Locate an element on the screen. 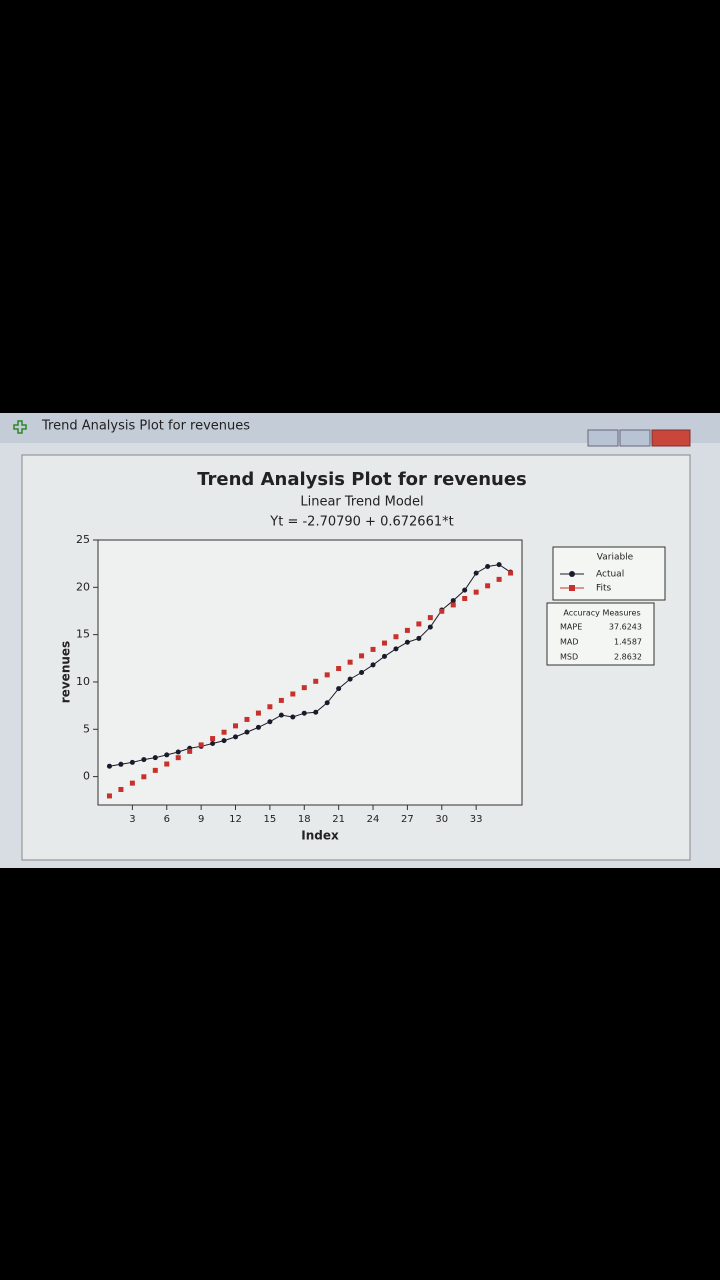 The height and width of the screenshot is (1280, 720). y-tick-label: 5 is located at coordinates (86, 728).